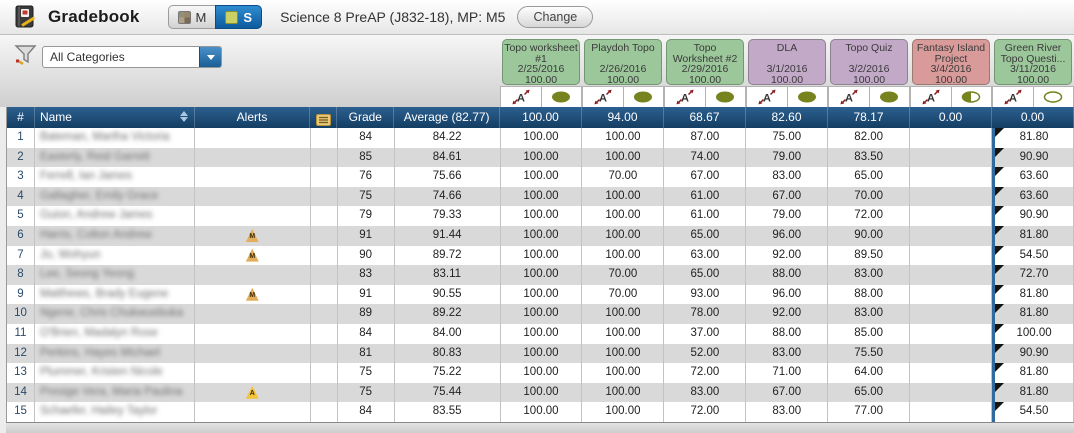 Image resolution: width=1074 pixels, height=433 pixels. Describe the element at coordinates (115, 255) in the screenshot. I see `student-name-cell: Jo, Wohyun` at that location.